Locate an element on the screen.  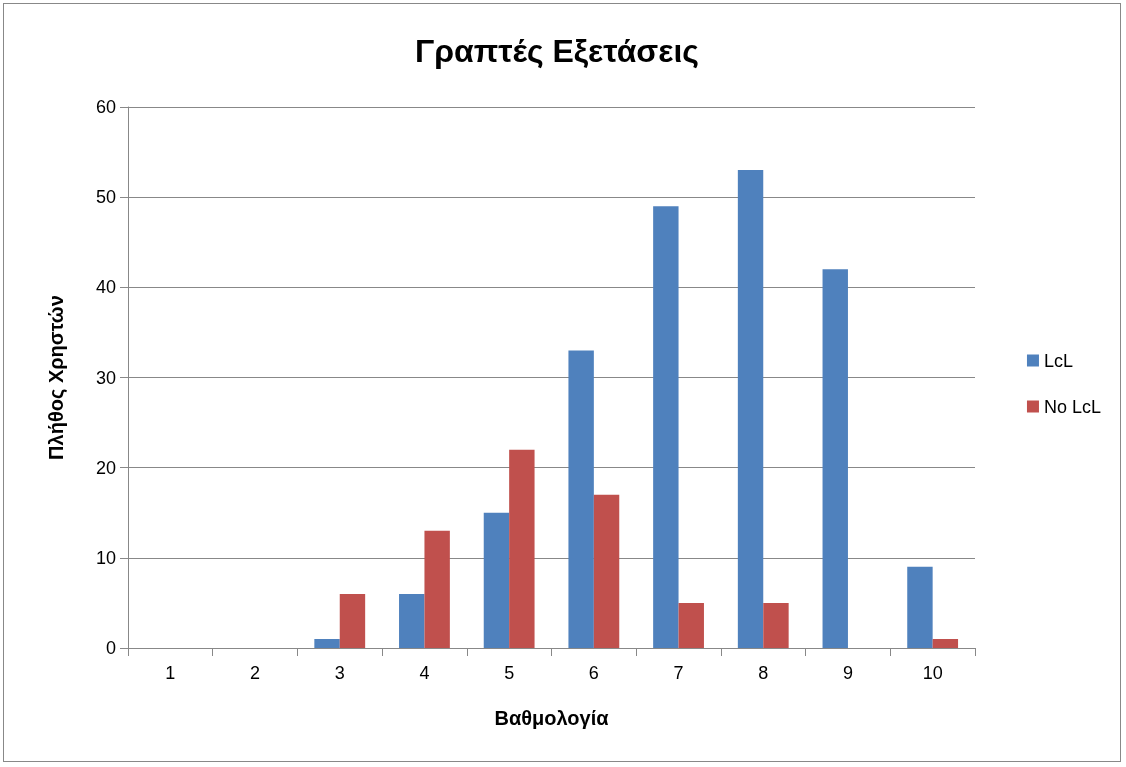
y-axis-title: Πλήθος Χρηστών is located at coordinates (56, 377).